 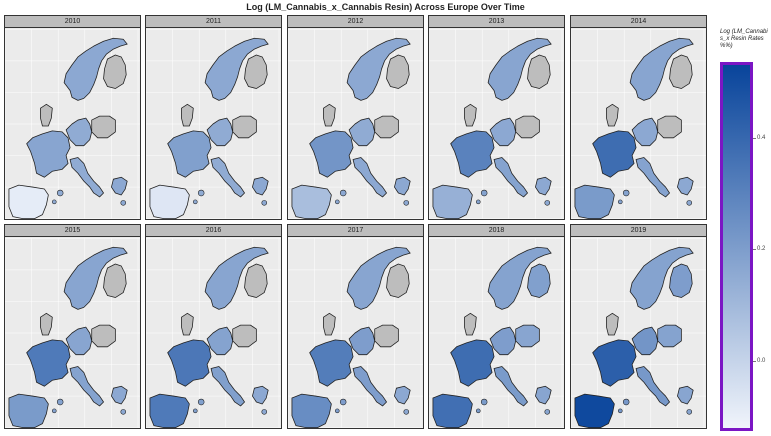 I want to click on map-panel-2013: 2013, so click(x=496, y=117).